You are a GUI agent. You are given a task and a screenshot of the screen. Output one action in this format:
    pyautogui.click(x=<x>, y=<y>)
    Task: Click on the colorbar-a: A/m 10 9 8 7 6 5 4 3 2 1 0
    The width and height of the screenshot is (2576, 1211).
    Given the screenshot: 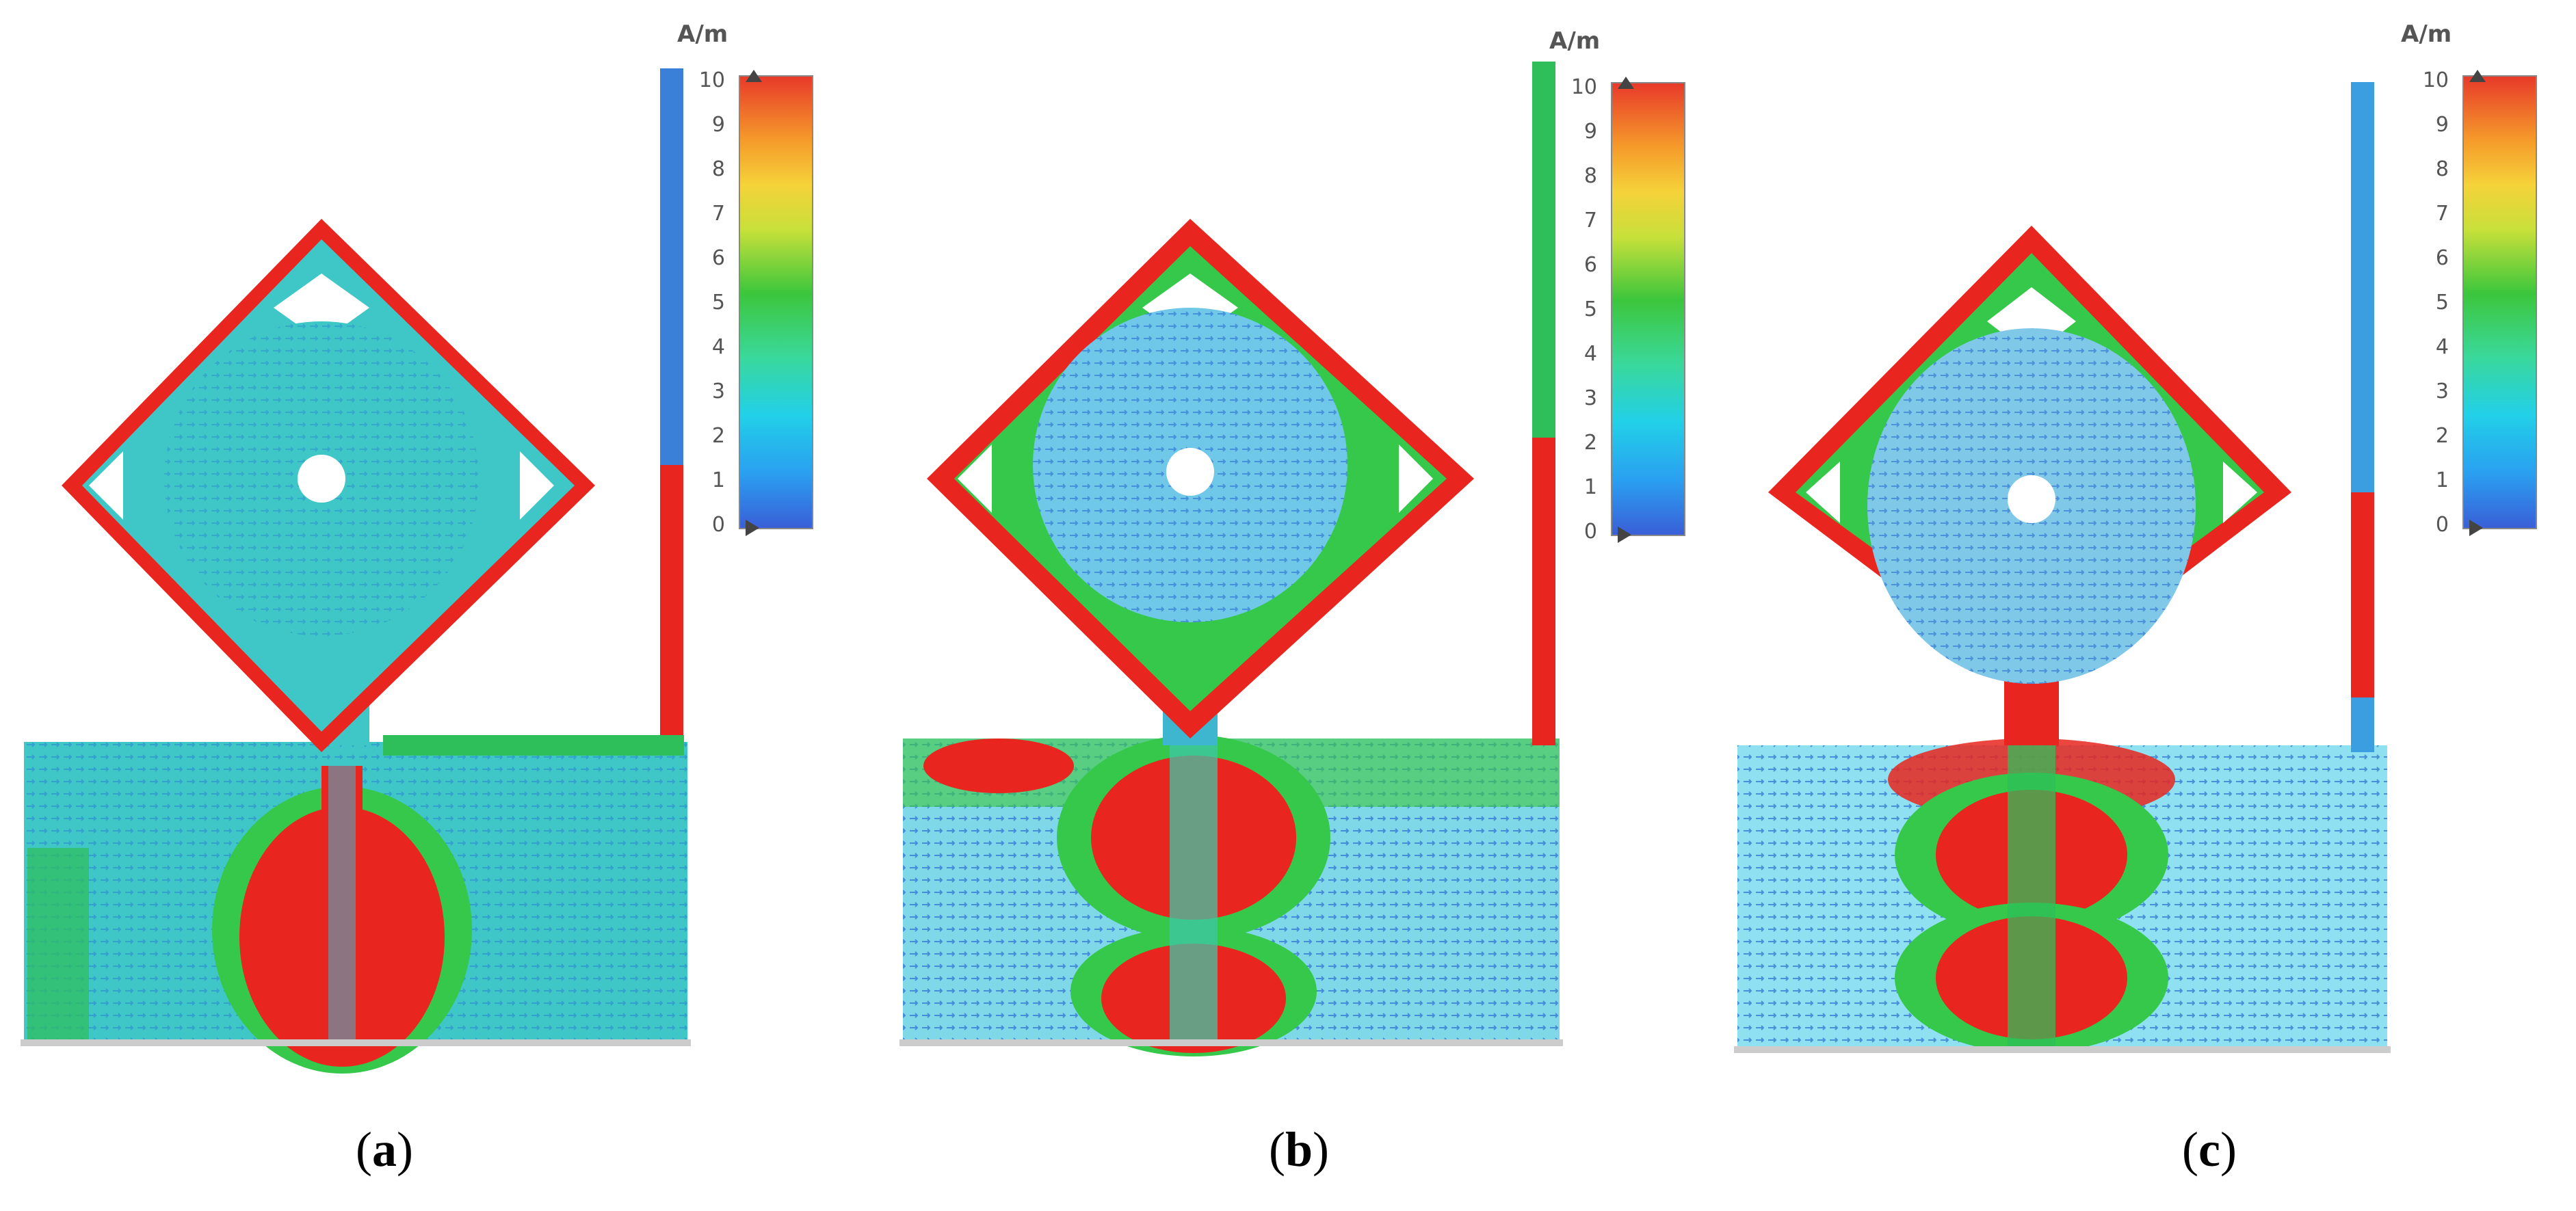 What is the action you would take?
    pyautogui.click(x=755, y=279)
    